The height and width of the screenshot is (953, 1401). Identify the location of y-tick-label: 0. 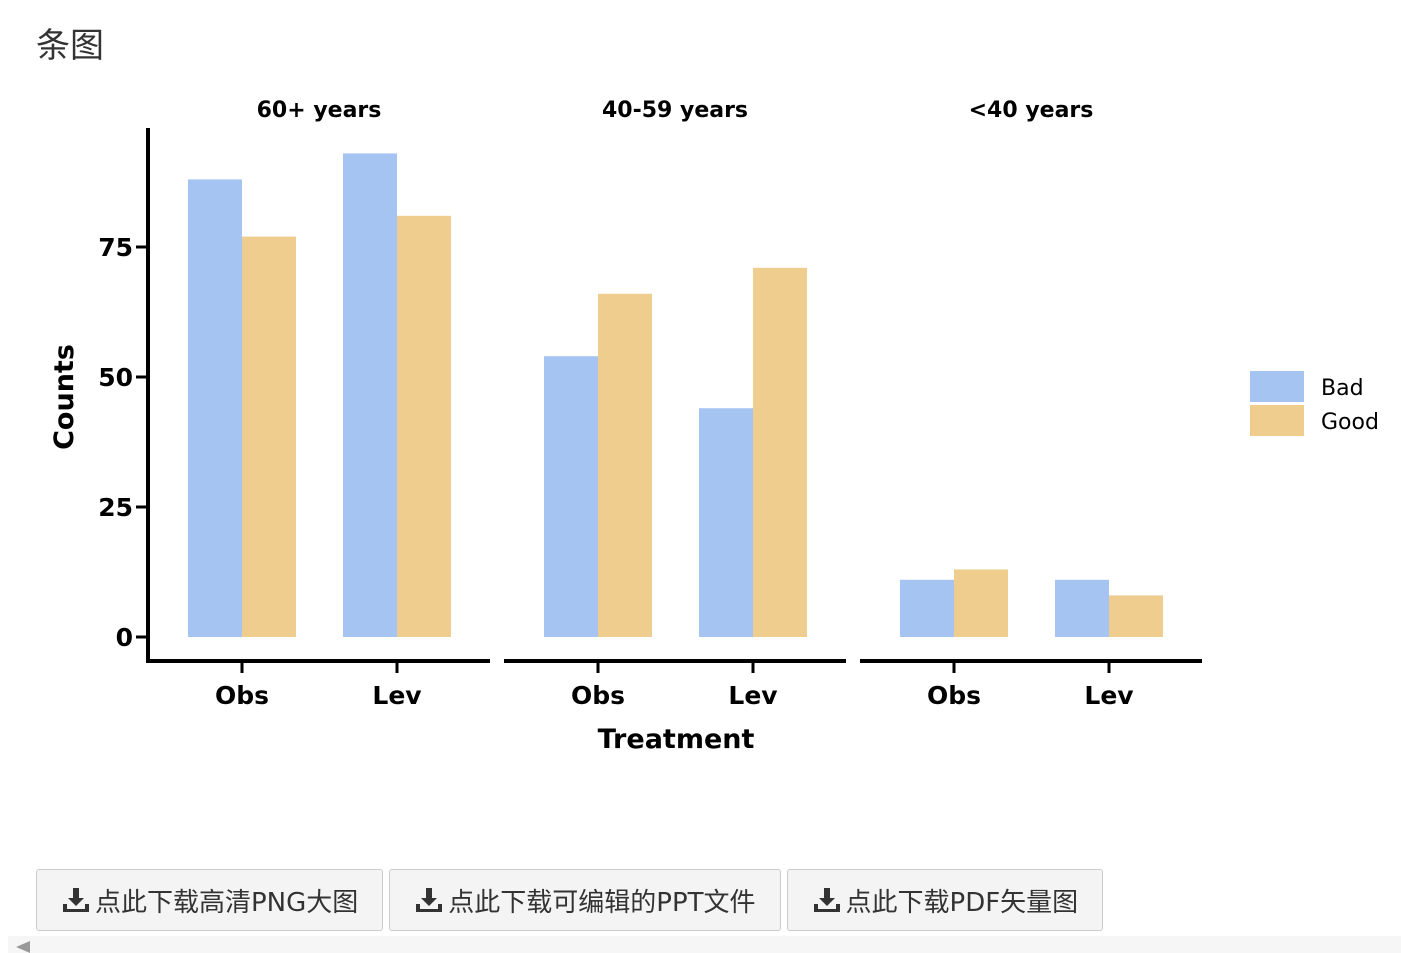
(124, 637).